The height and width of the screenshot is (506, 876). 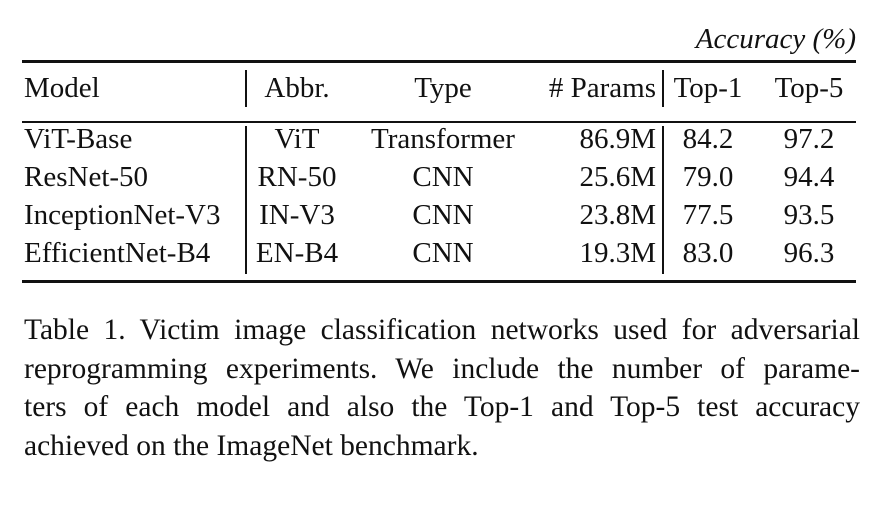 What do you see at coordinates (708, 177) in the screenshot?
I see `cell-top1: 79.0` at bounding box center [708, 177].